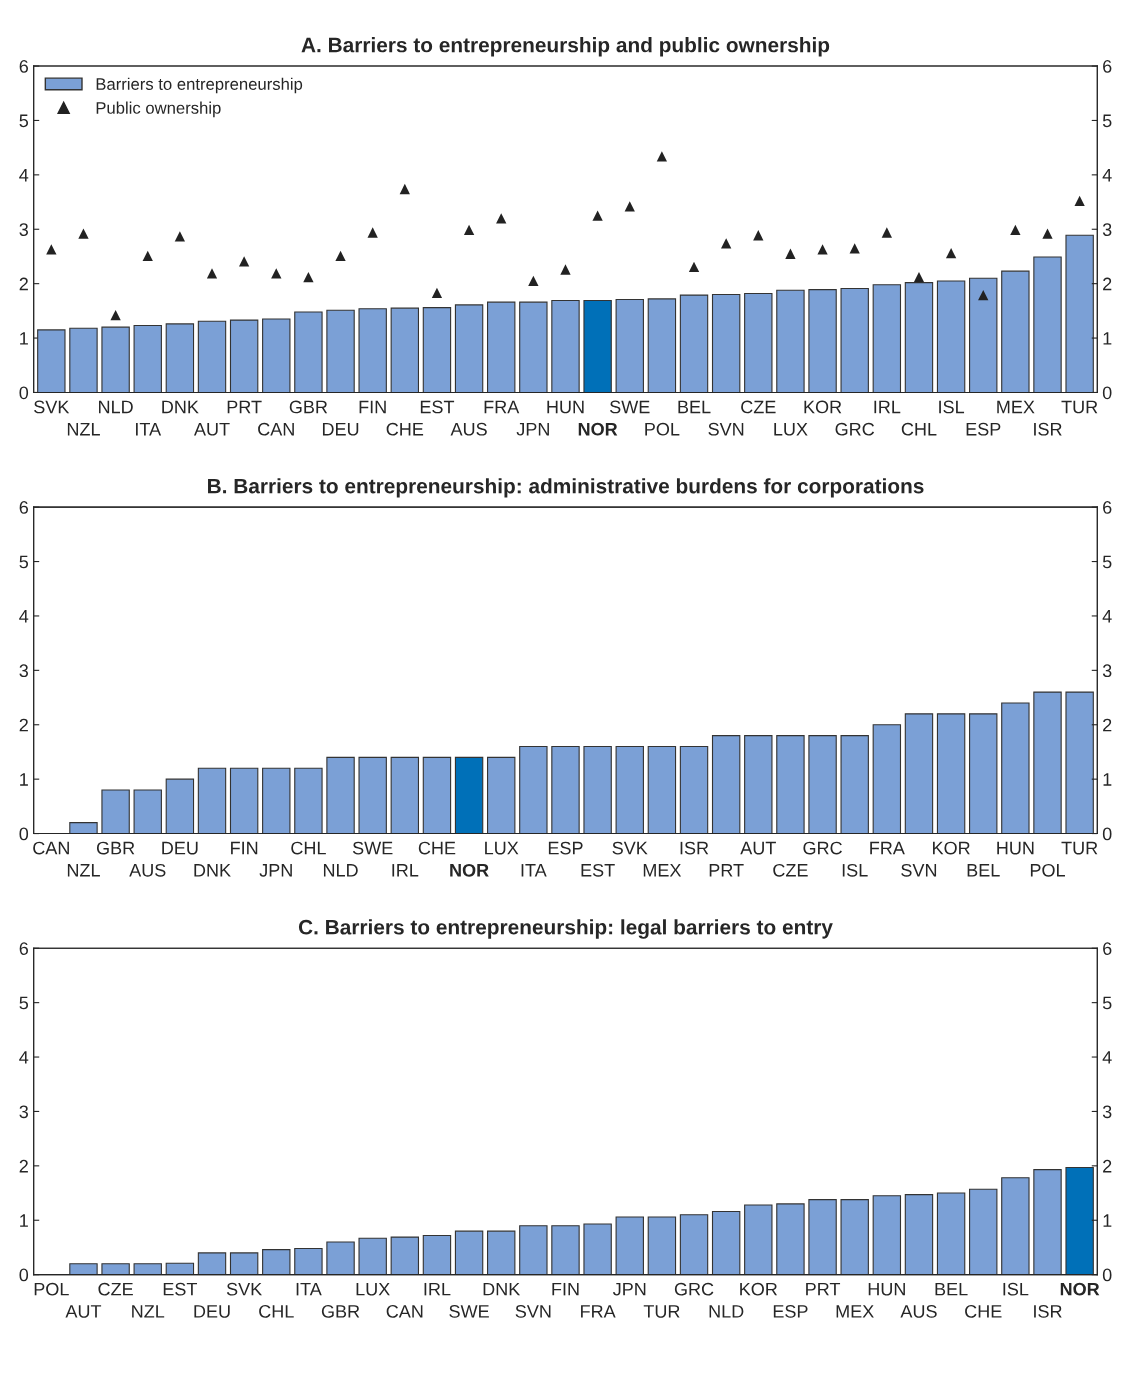 The width and height of the screenshot is (1122, 1390). I want to click on y-tick-label: 2, so click(23, 1166).